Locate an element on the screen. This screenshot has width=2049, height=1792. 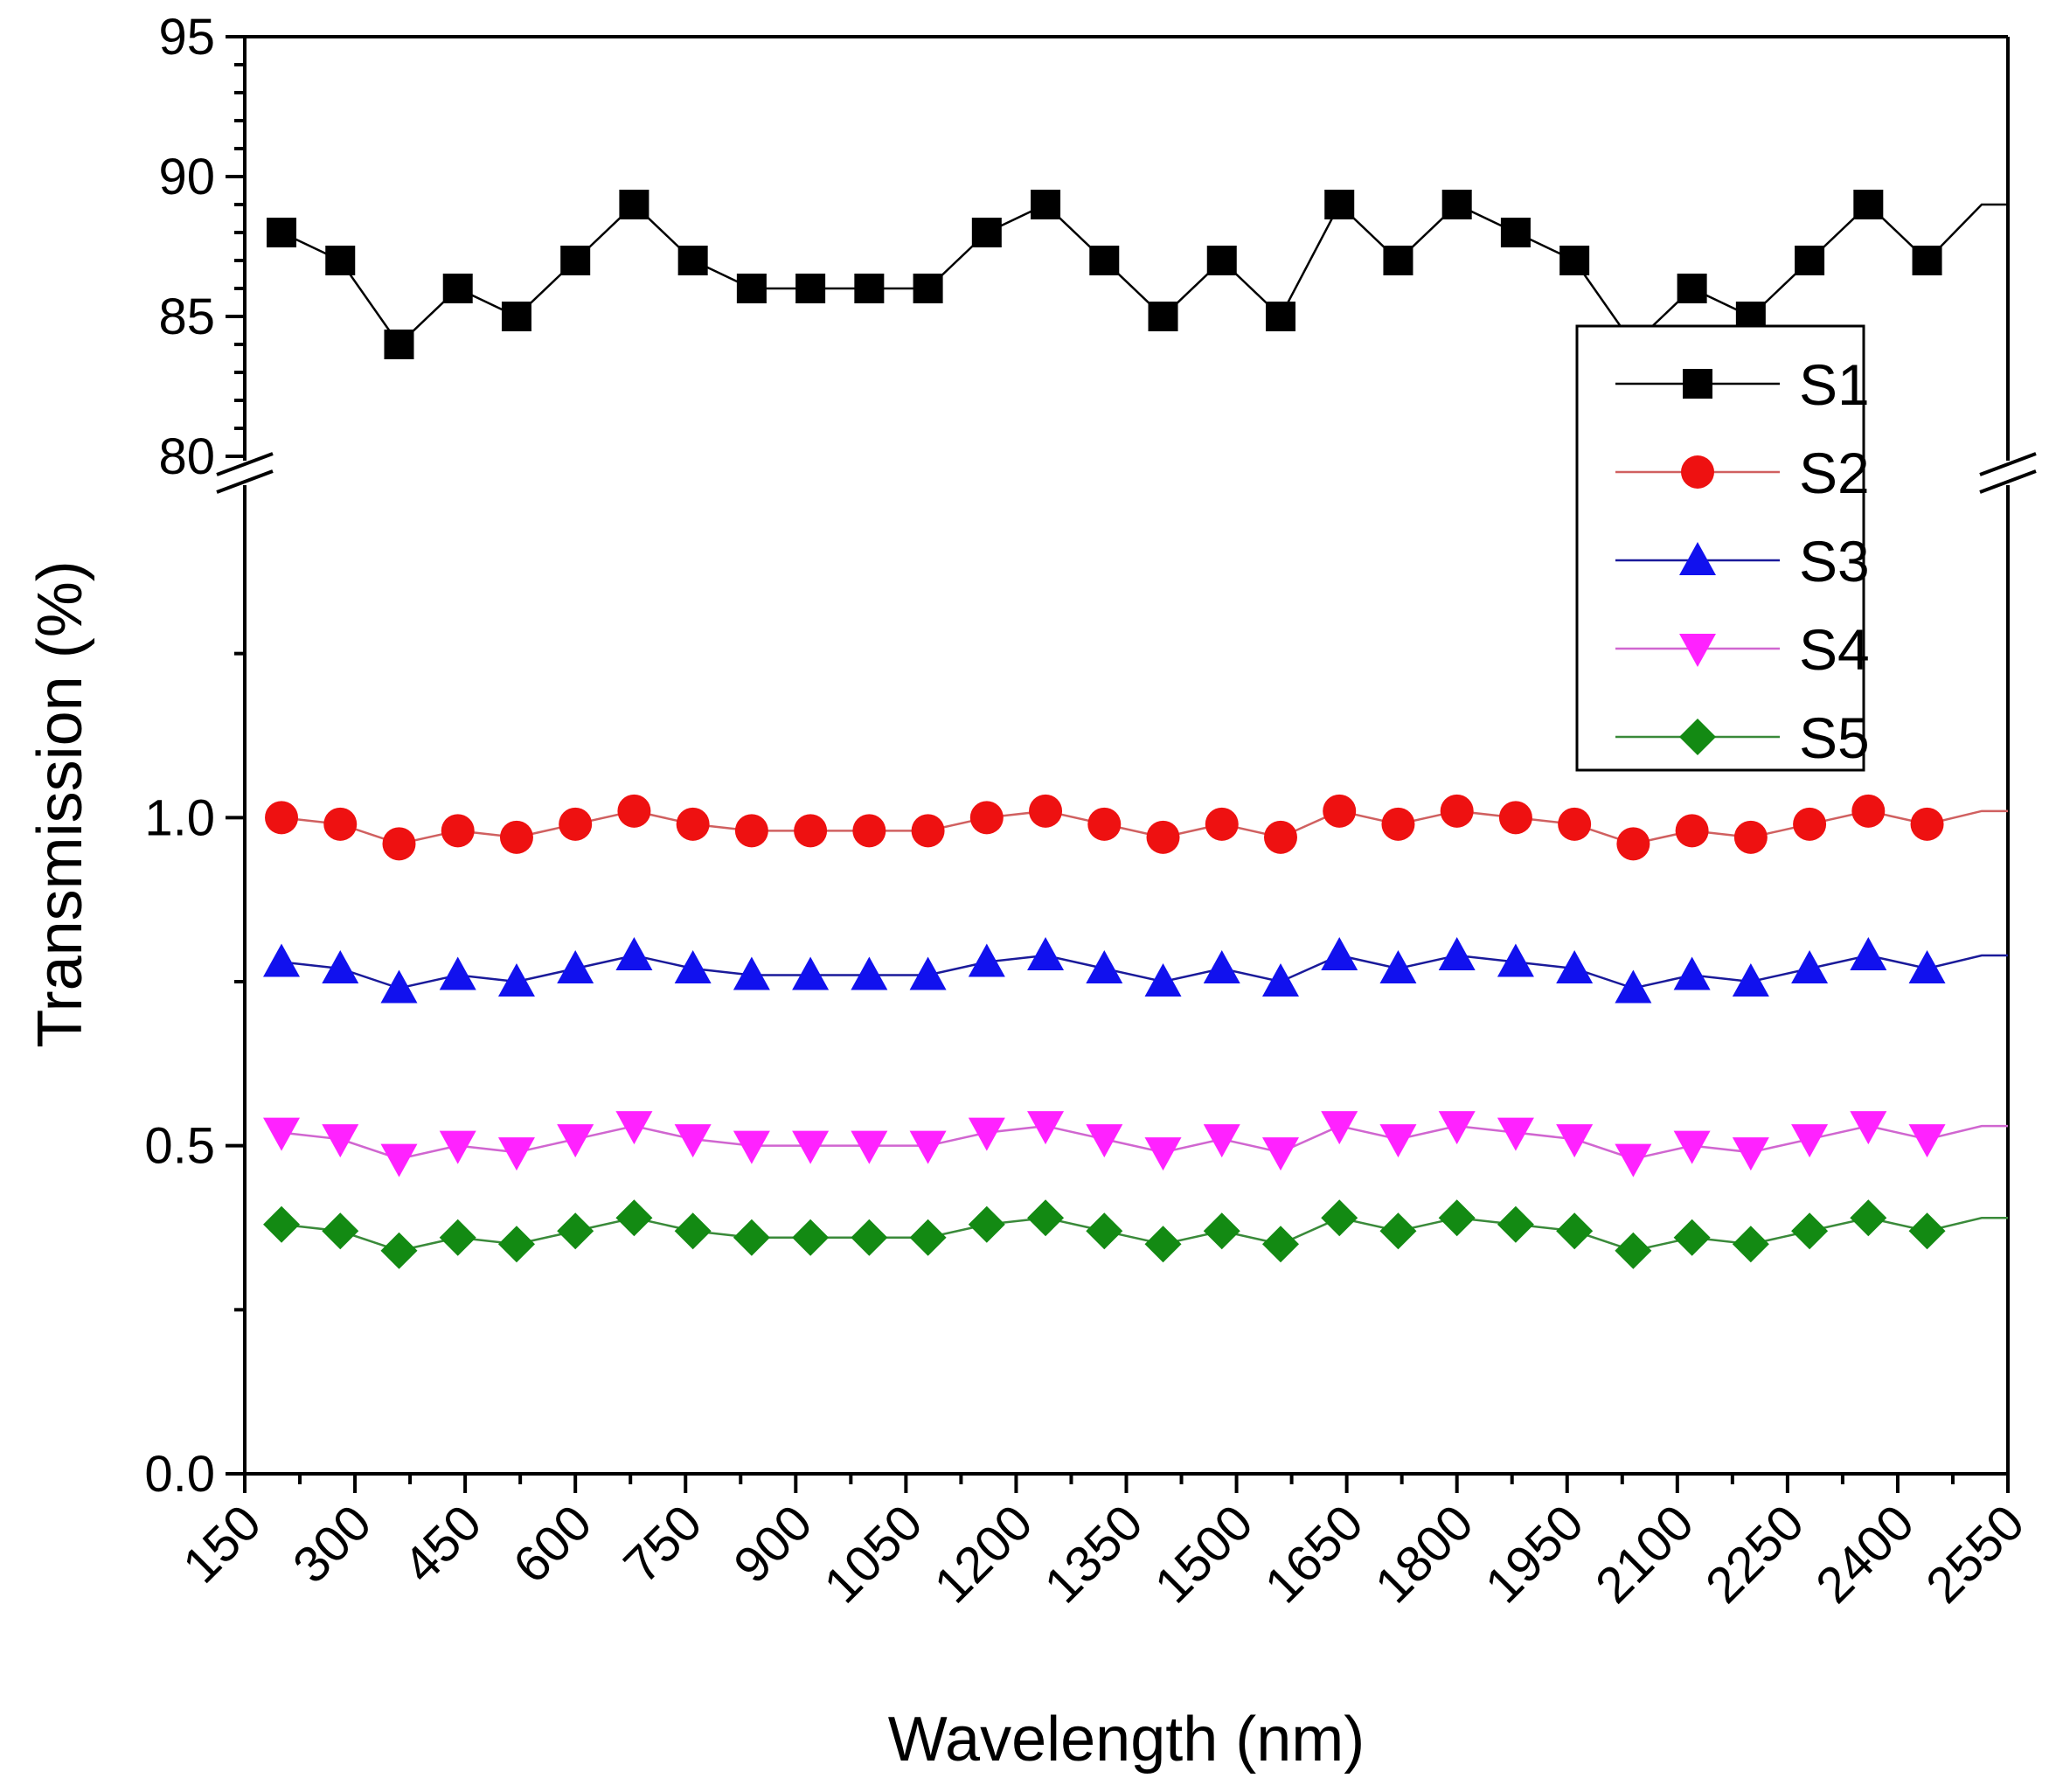
legend-label: S1 is located at coordinates (1835, 384).